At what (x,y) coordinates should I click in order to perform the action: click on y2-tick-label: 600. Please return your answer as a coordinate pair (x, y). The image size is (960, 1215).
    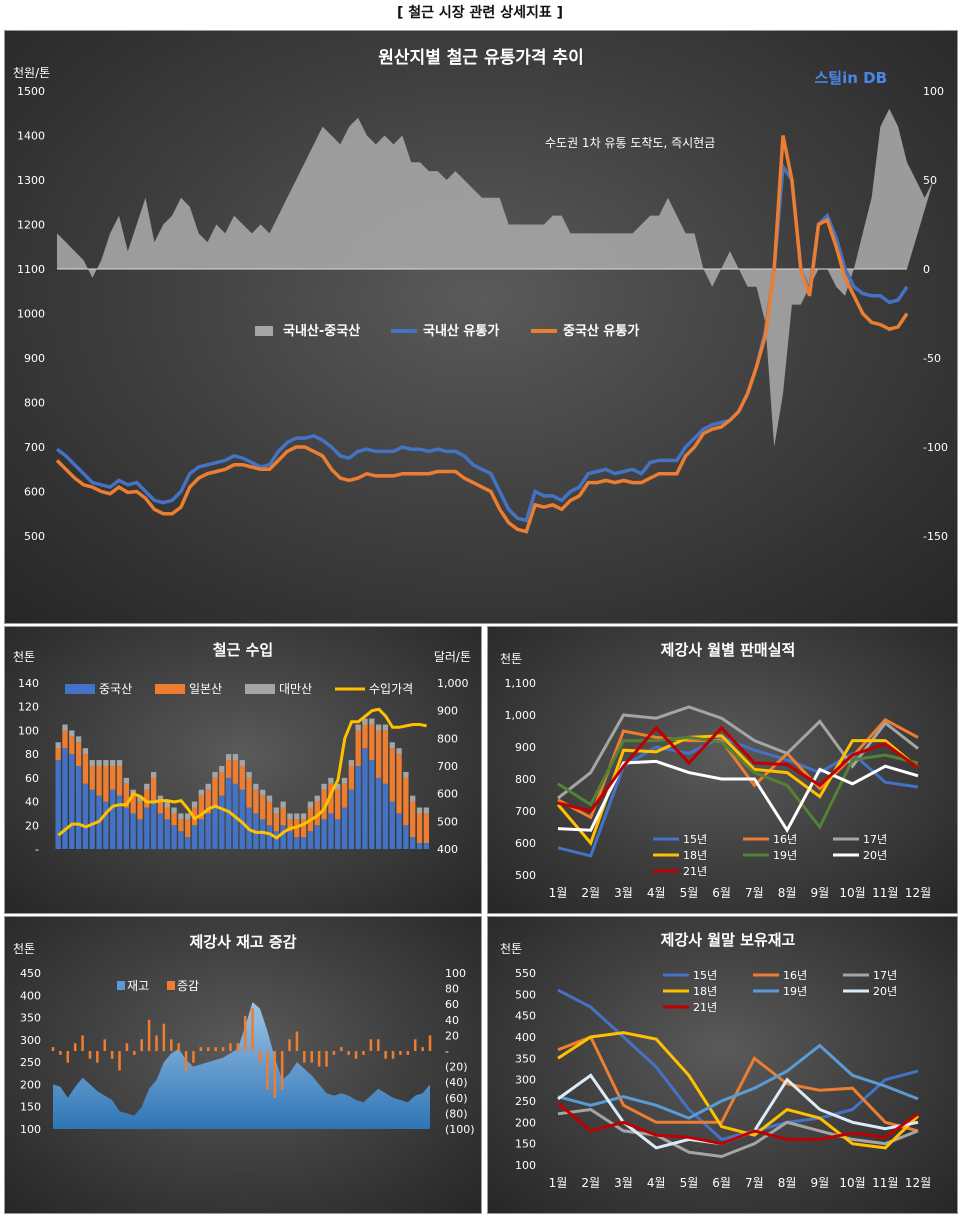
    Looking at the image, I should click on (447, 794).